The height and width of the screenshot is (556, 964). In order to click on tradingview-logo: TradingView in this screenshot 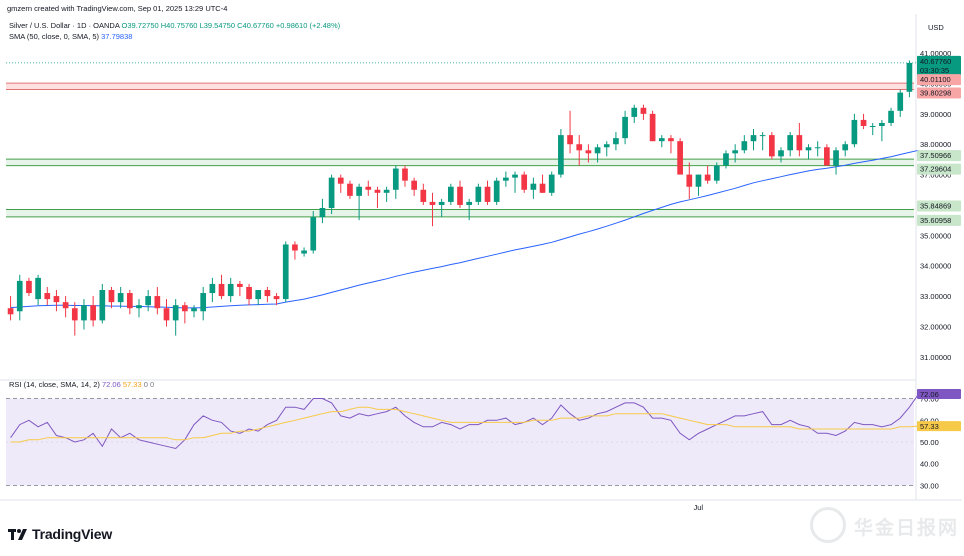, I will do `click(60, 534)`.